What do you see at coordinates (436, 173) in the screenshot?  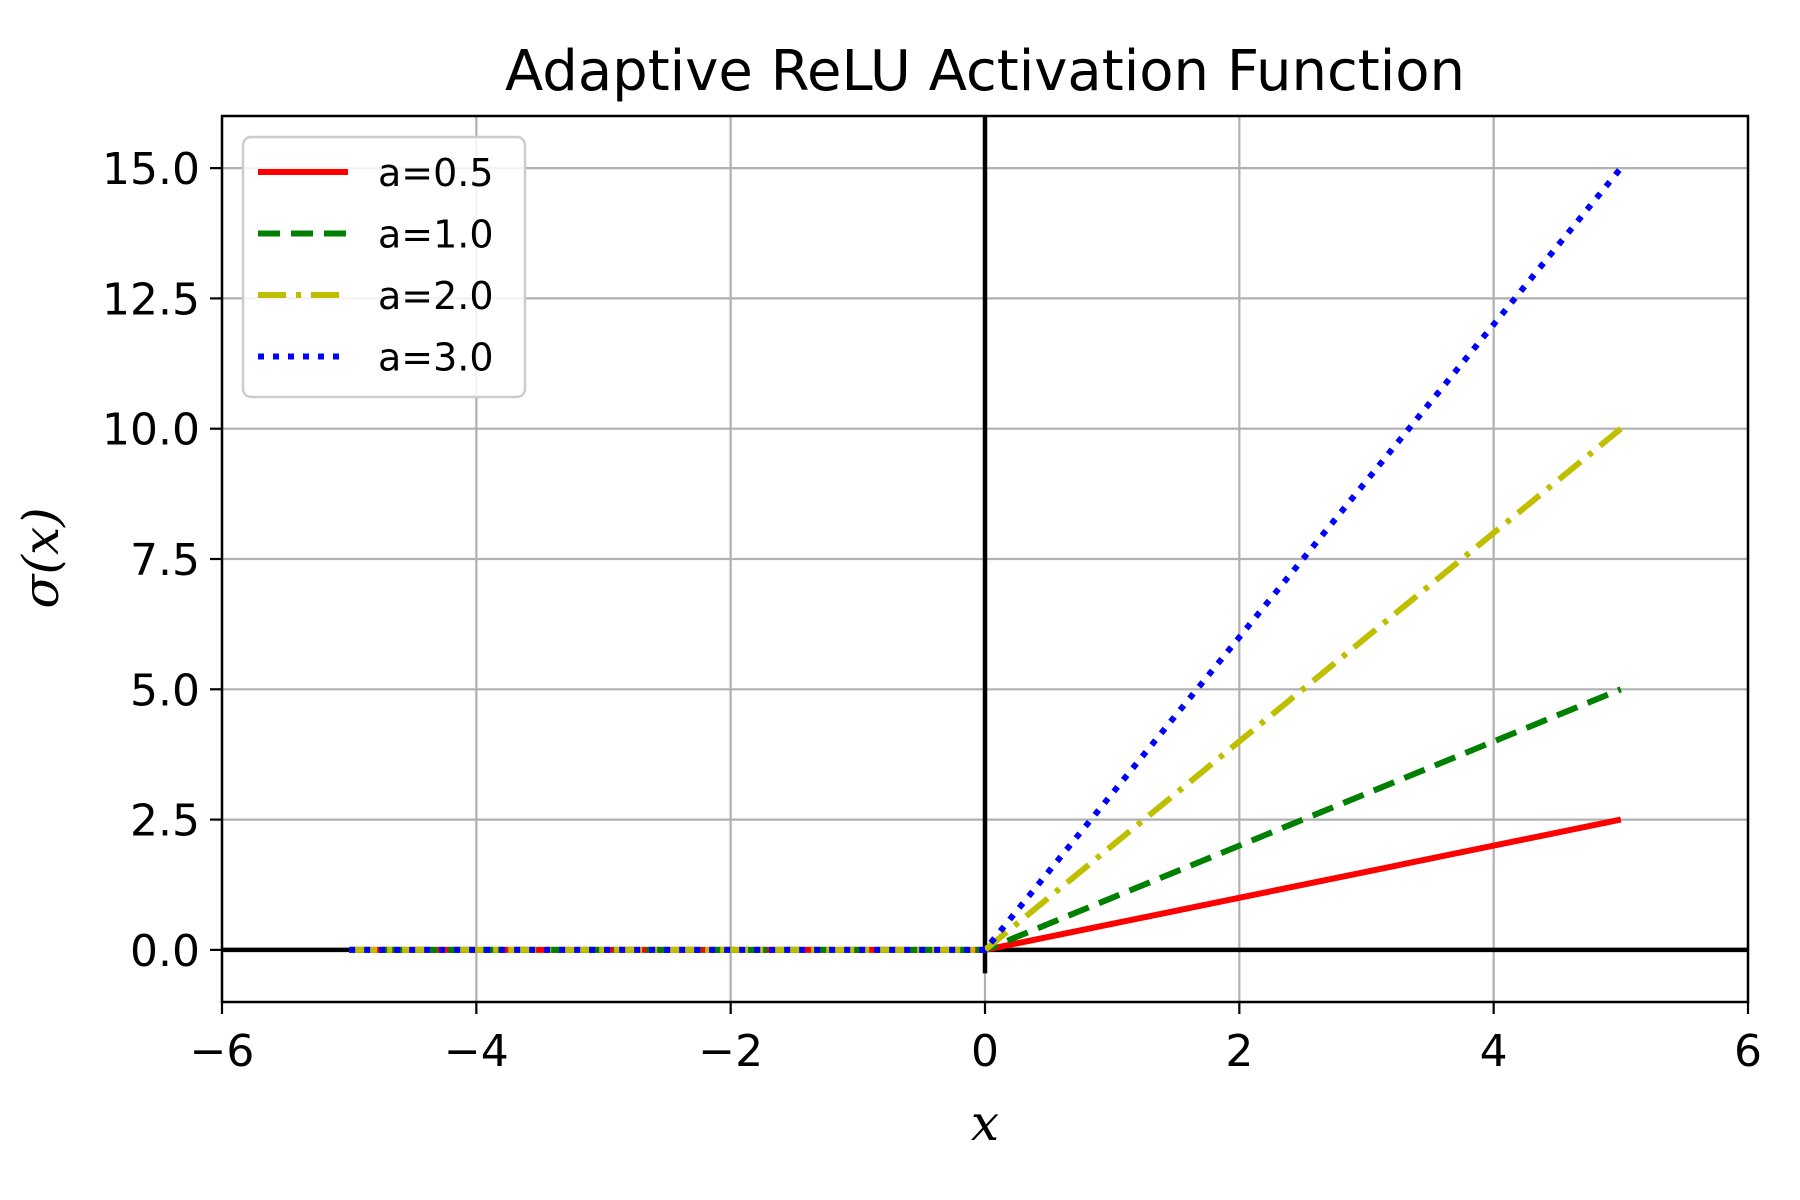 I see `legend-label: a=0.5` at bounding box center [436, 173].